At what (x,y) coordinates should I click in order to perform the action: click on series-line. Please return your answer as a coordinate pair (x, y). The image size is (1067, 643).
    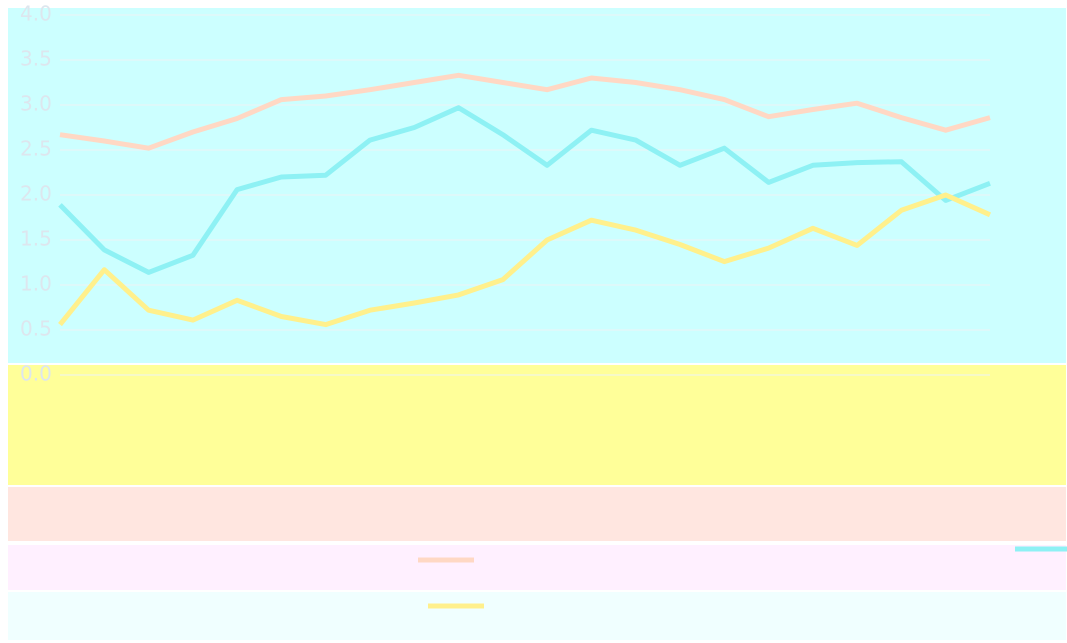
    Looking at the image, I should click on (525, 111).